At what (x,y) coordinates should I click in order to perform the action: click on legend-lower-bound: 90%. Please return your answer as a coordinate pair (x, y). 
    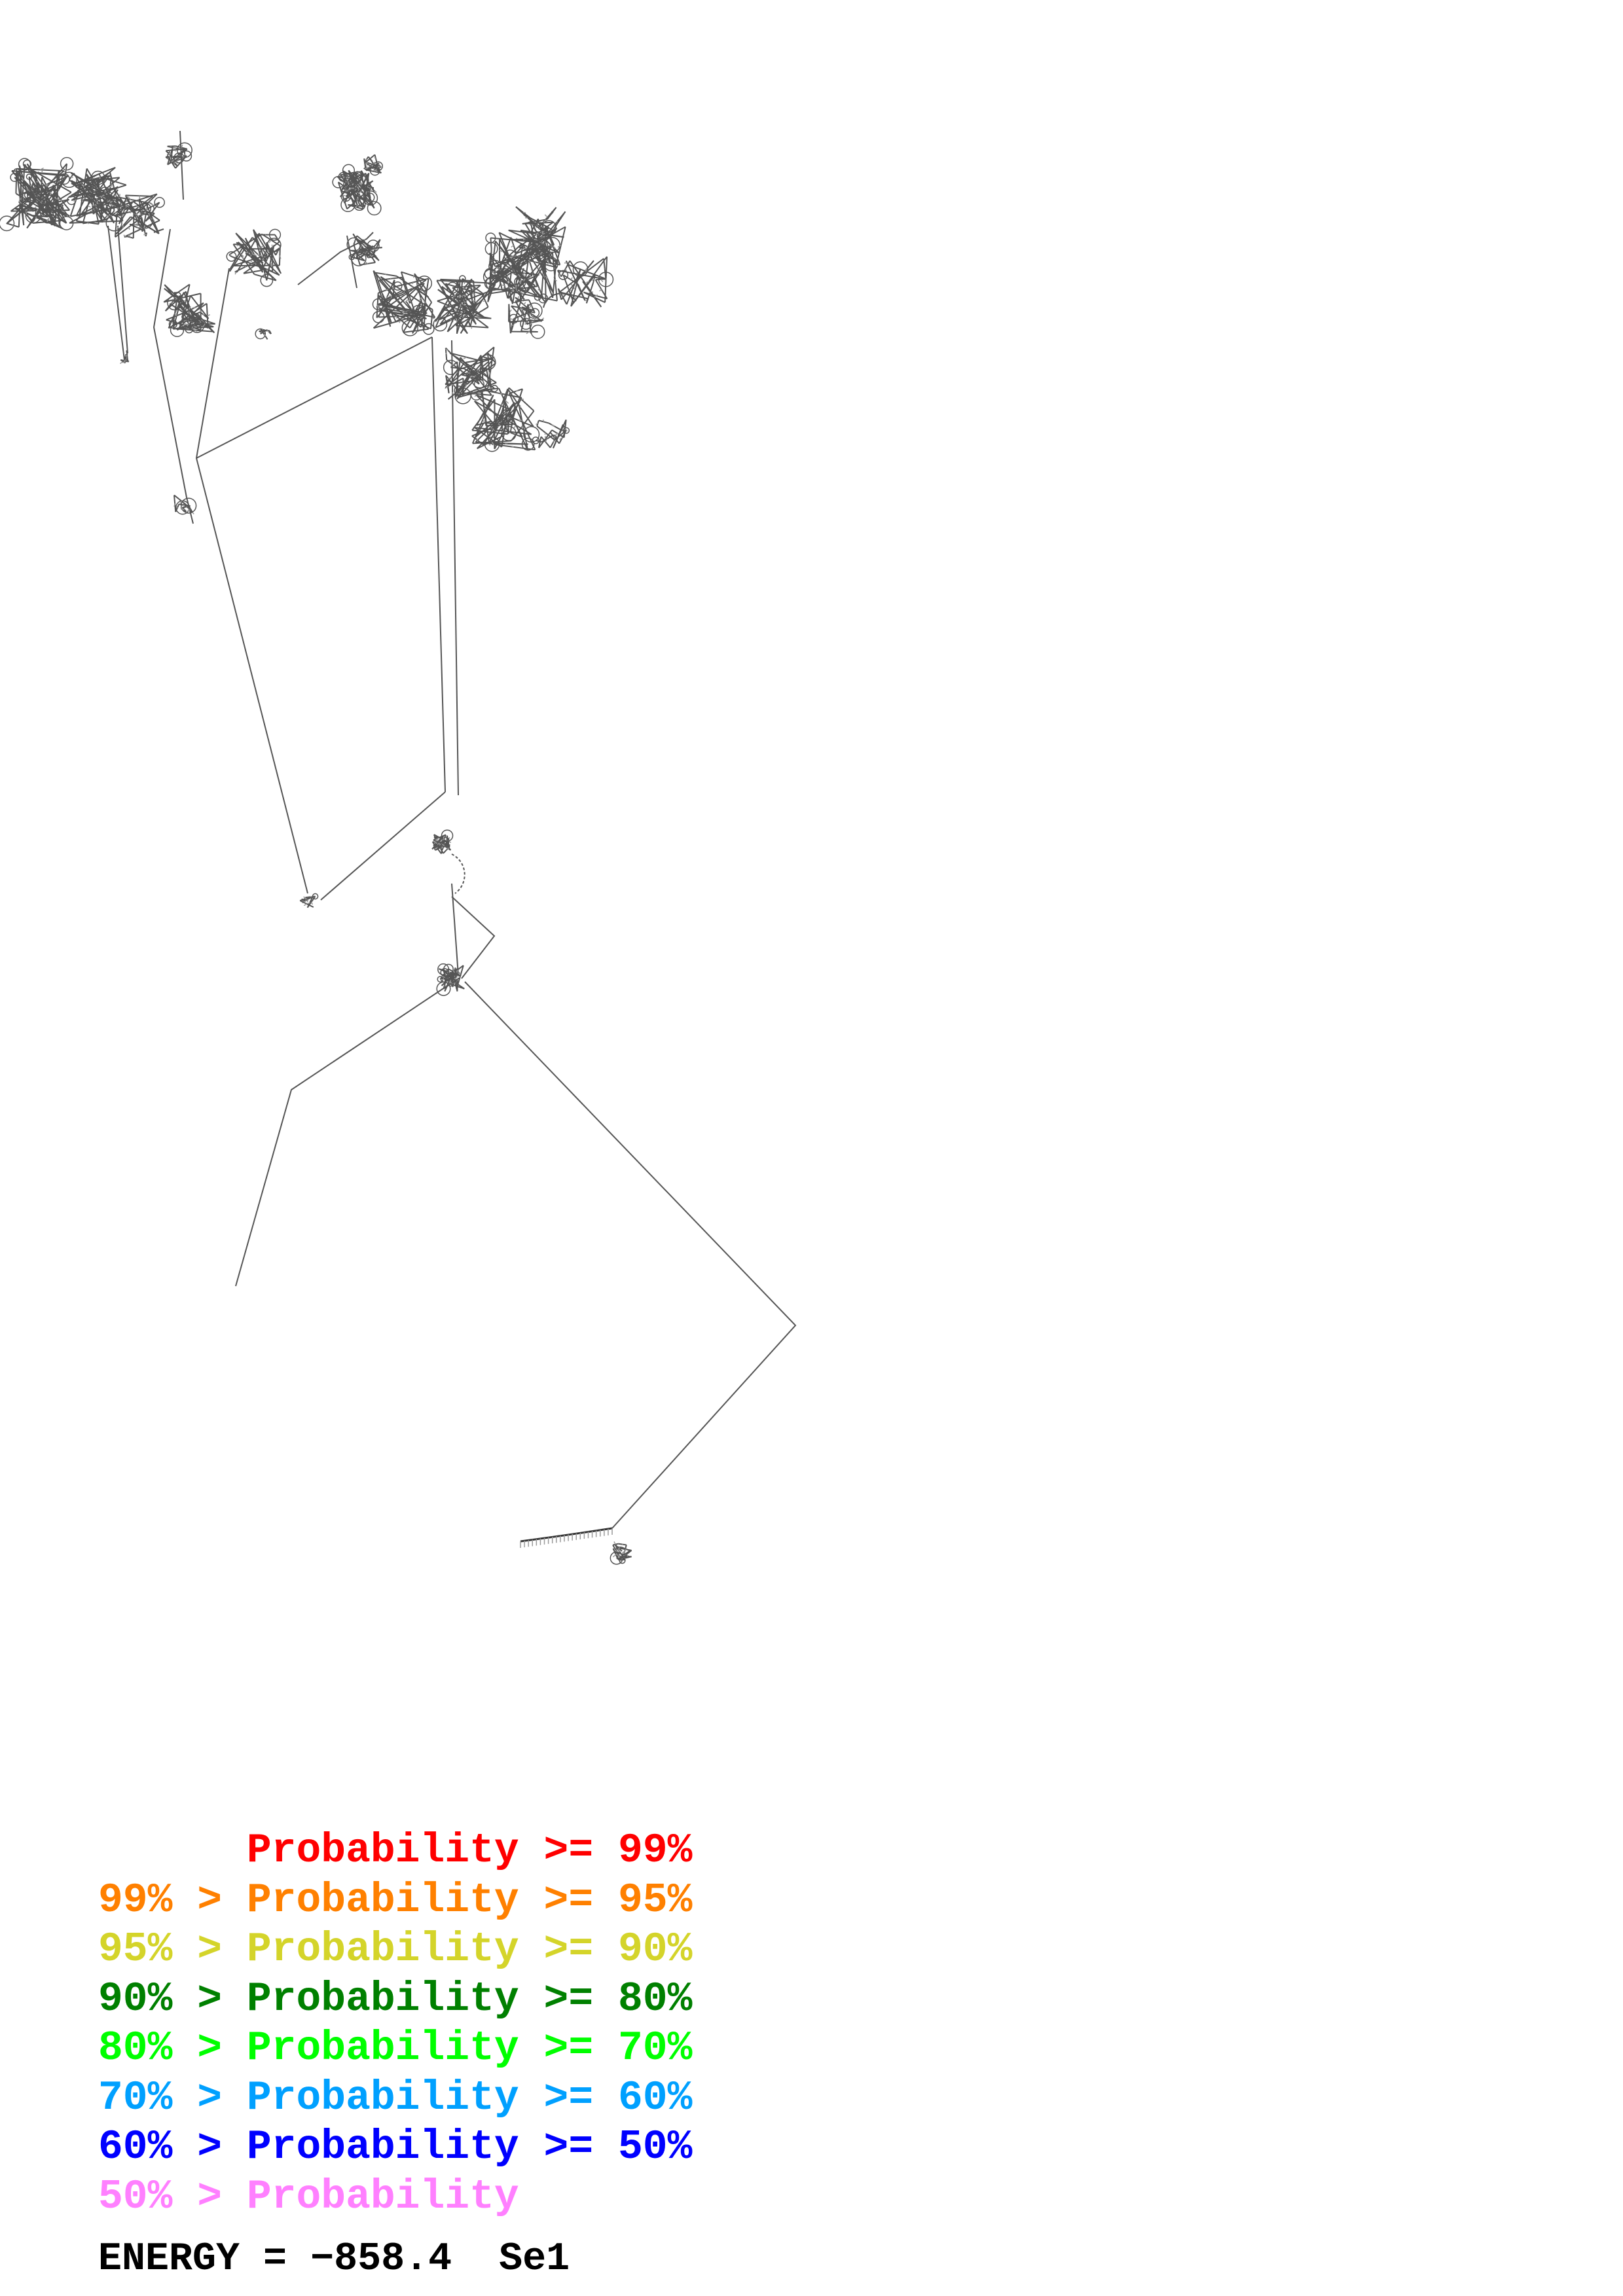
    Looking at the image, I should click on (655, 1949).